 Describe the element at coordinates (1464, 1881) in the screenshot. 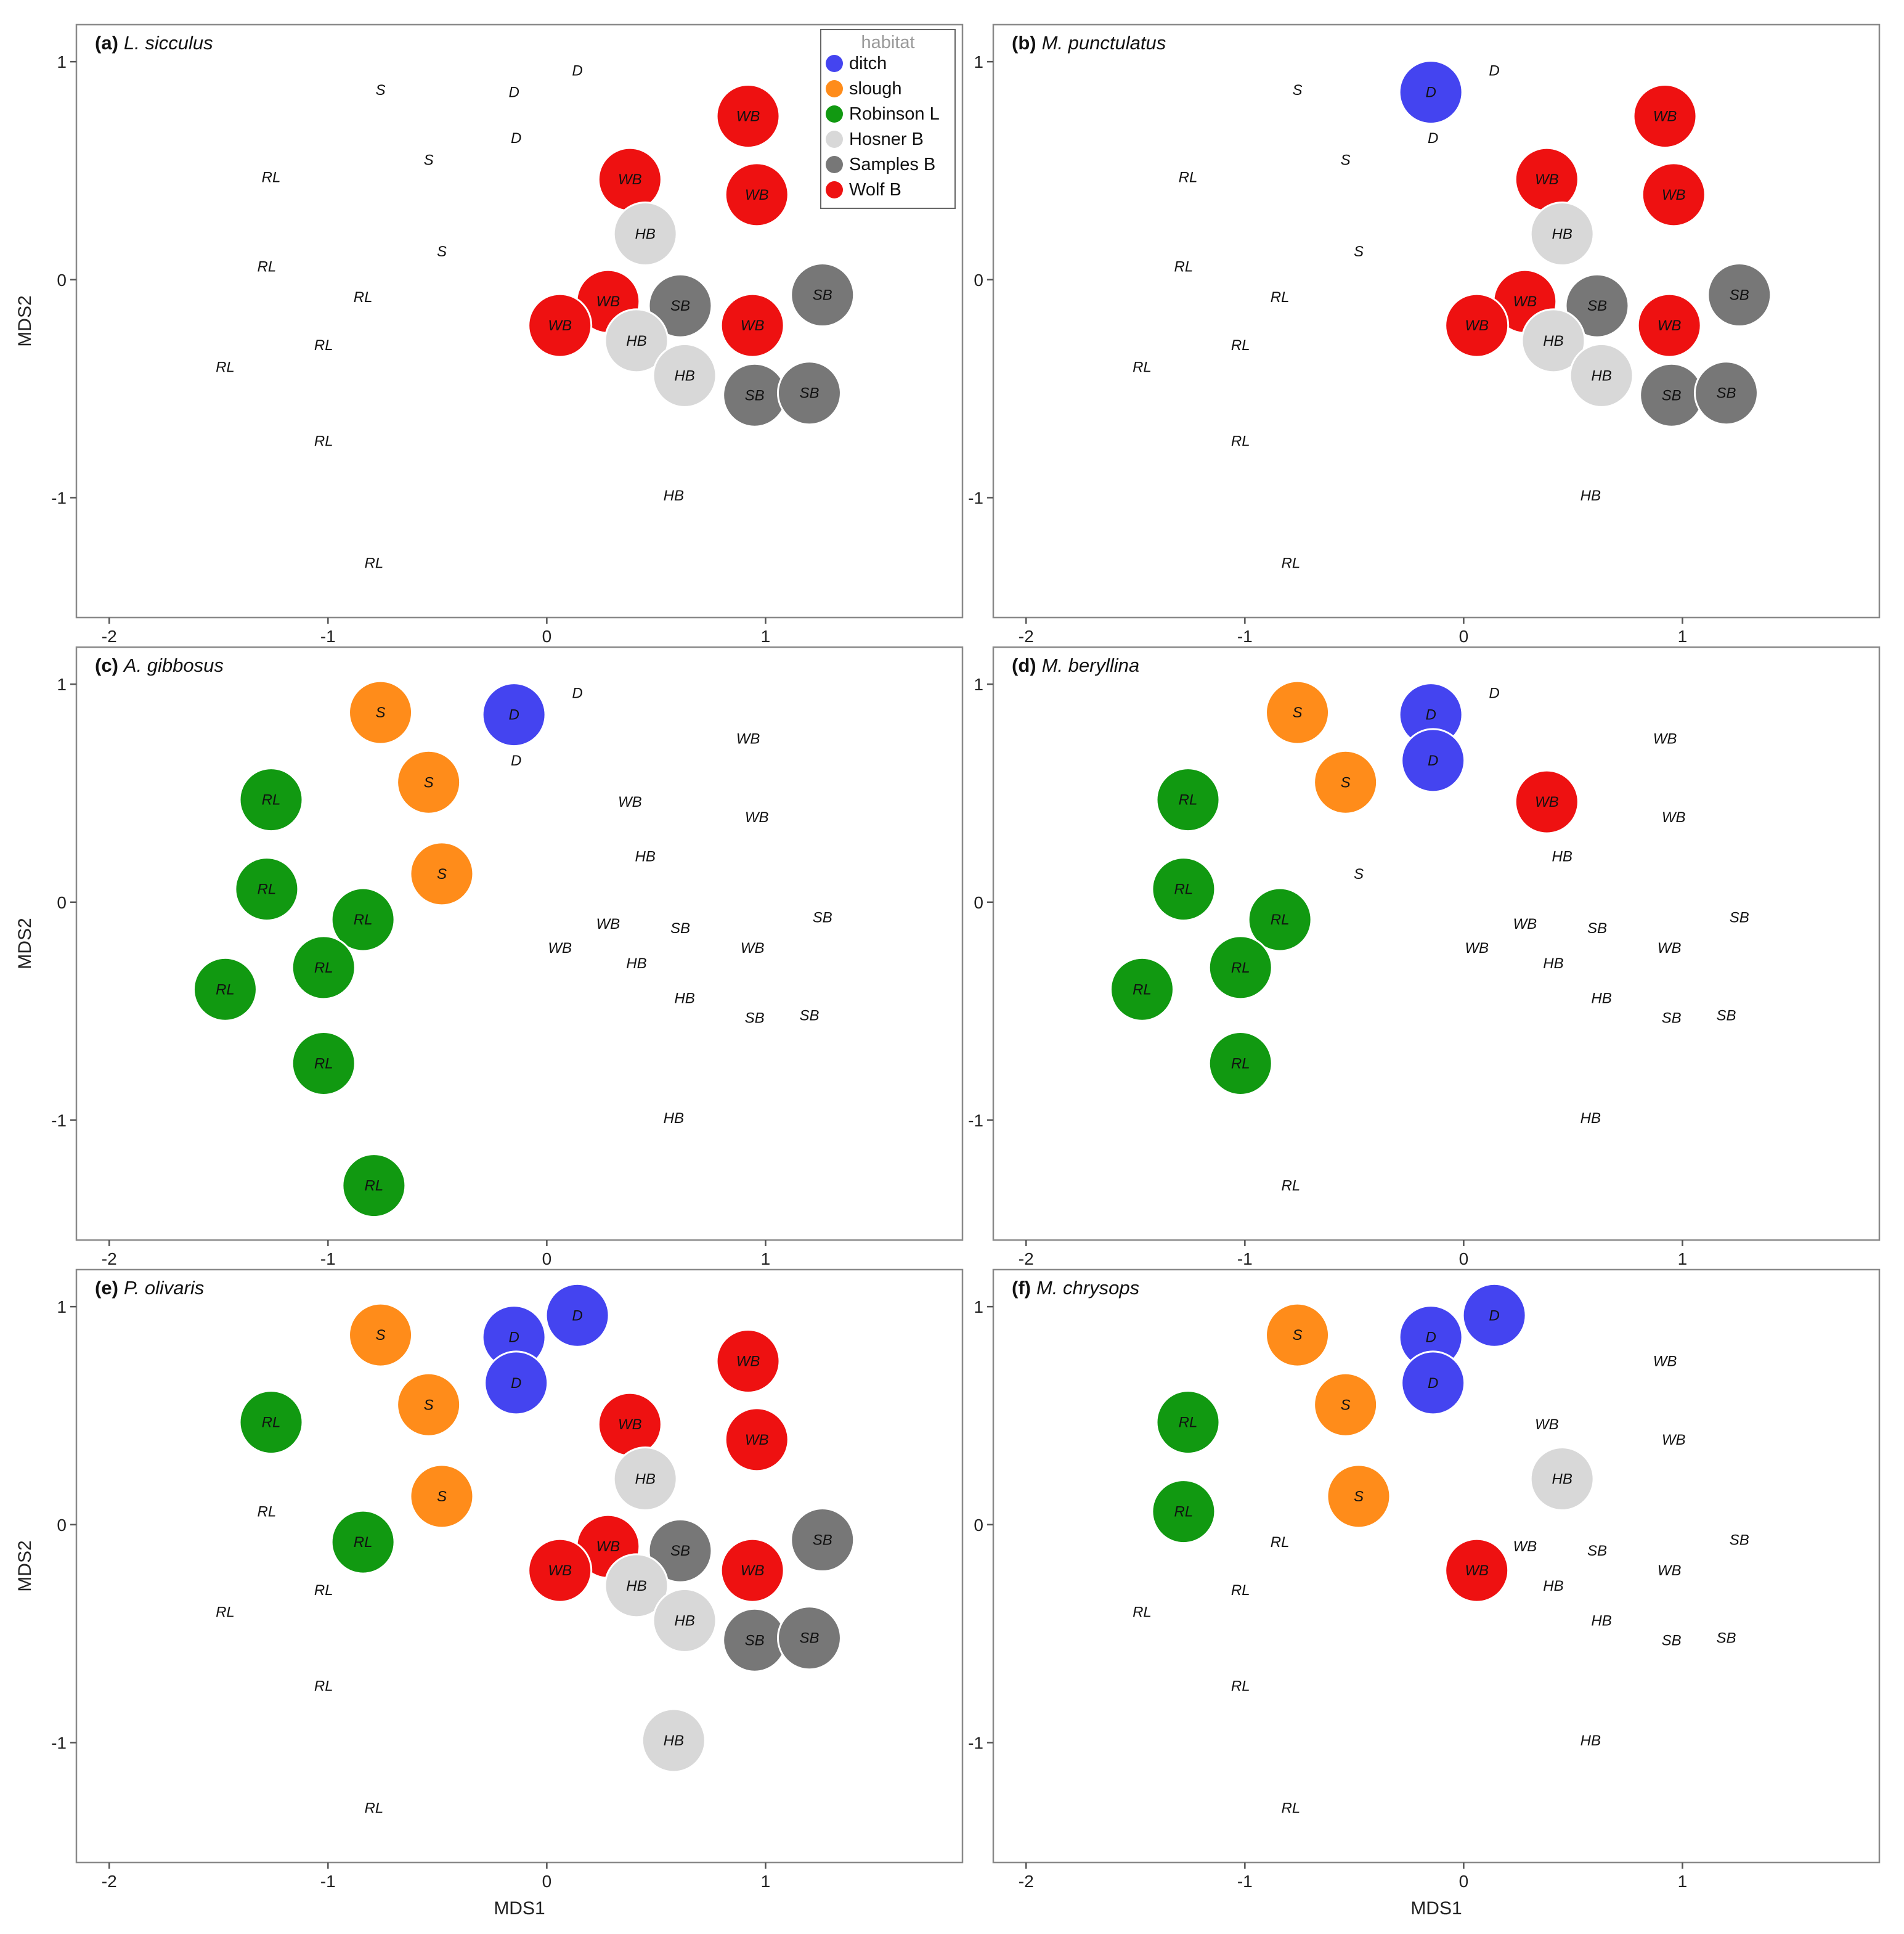

I see `x-tick-label: 0` at that location.